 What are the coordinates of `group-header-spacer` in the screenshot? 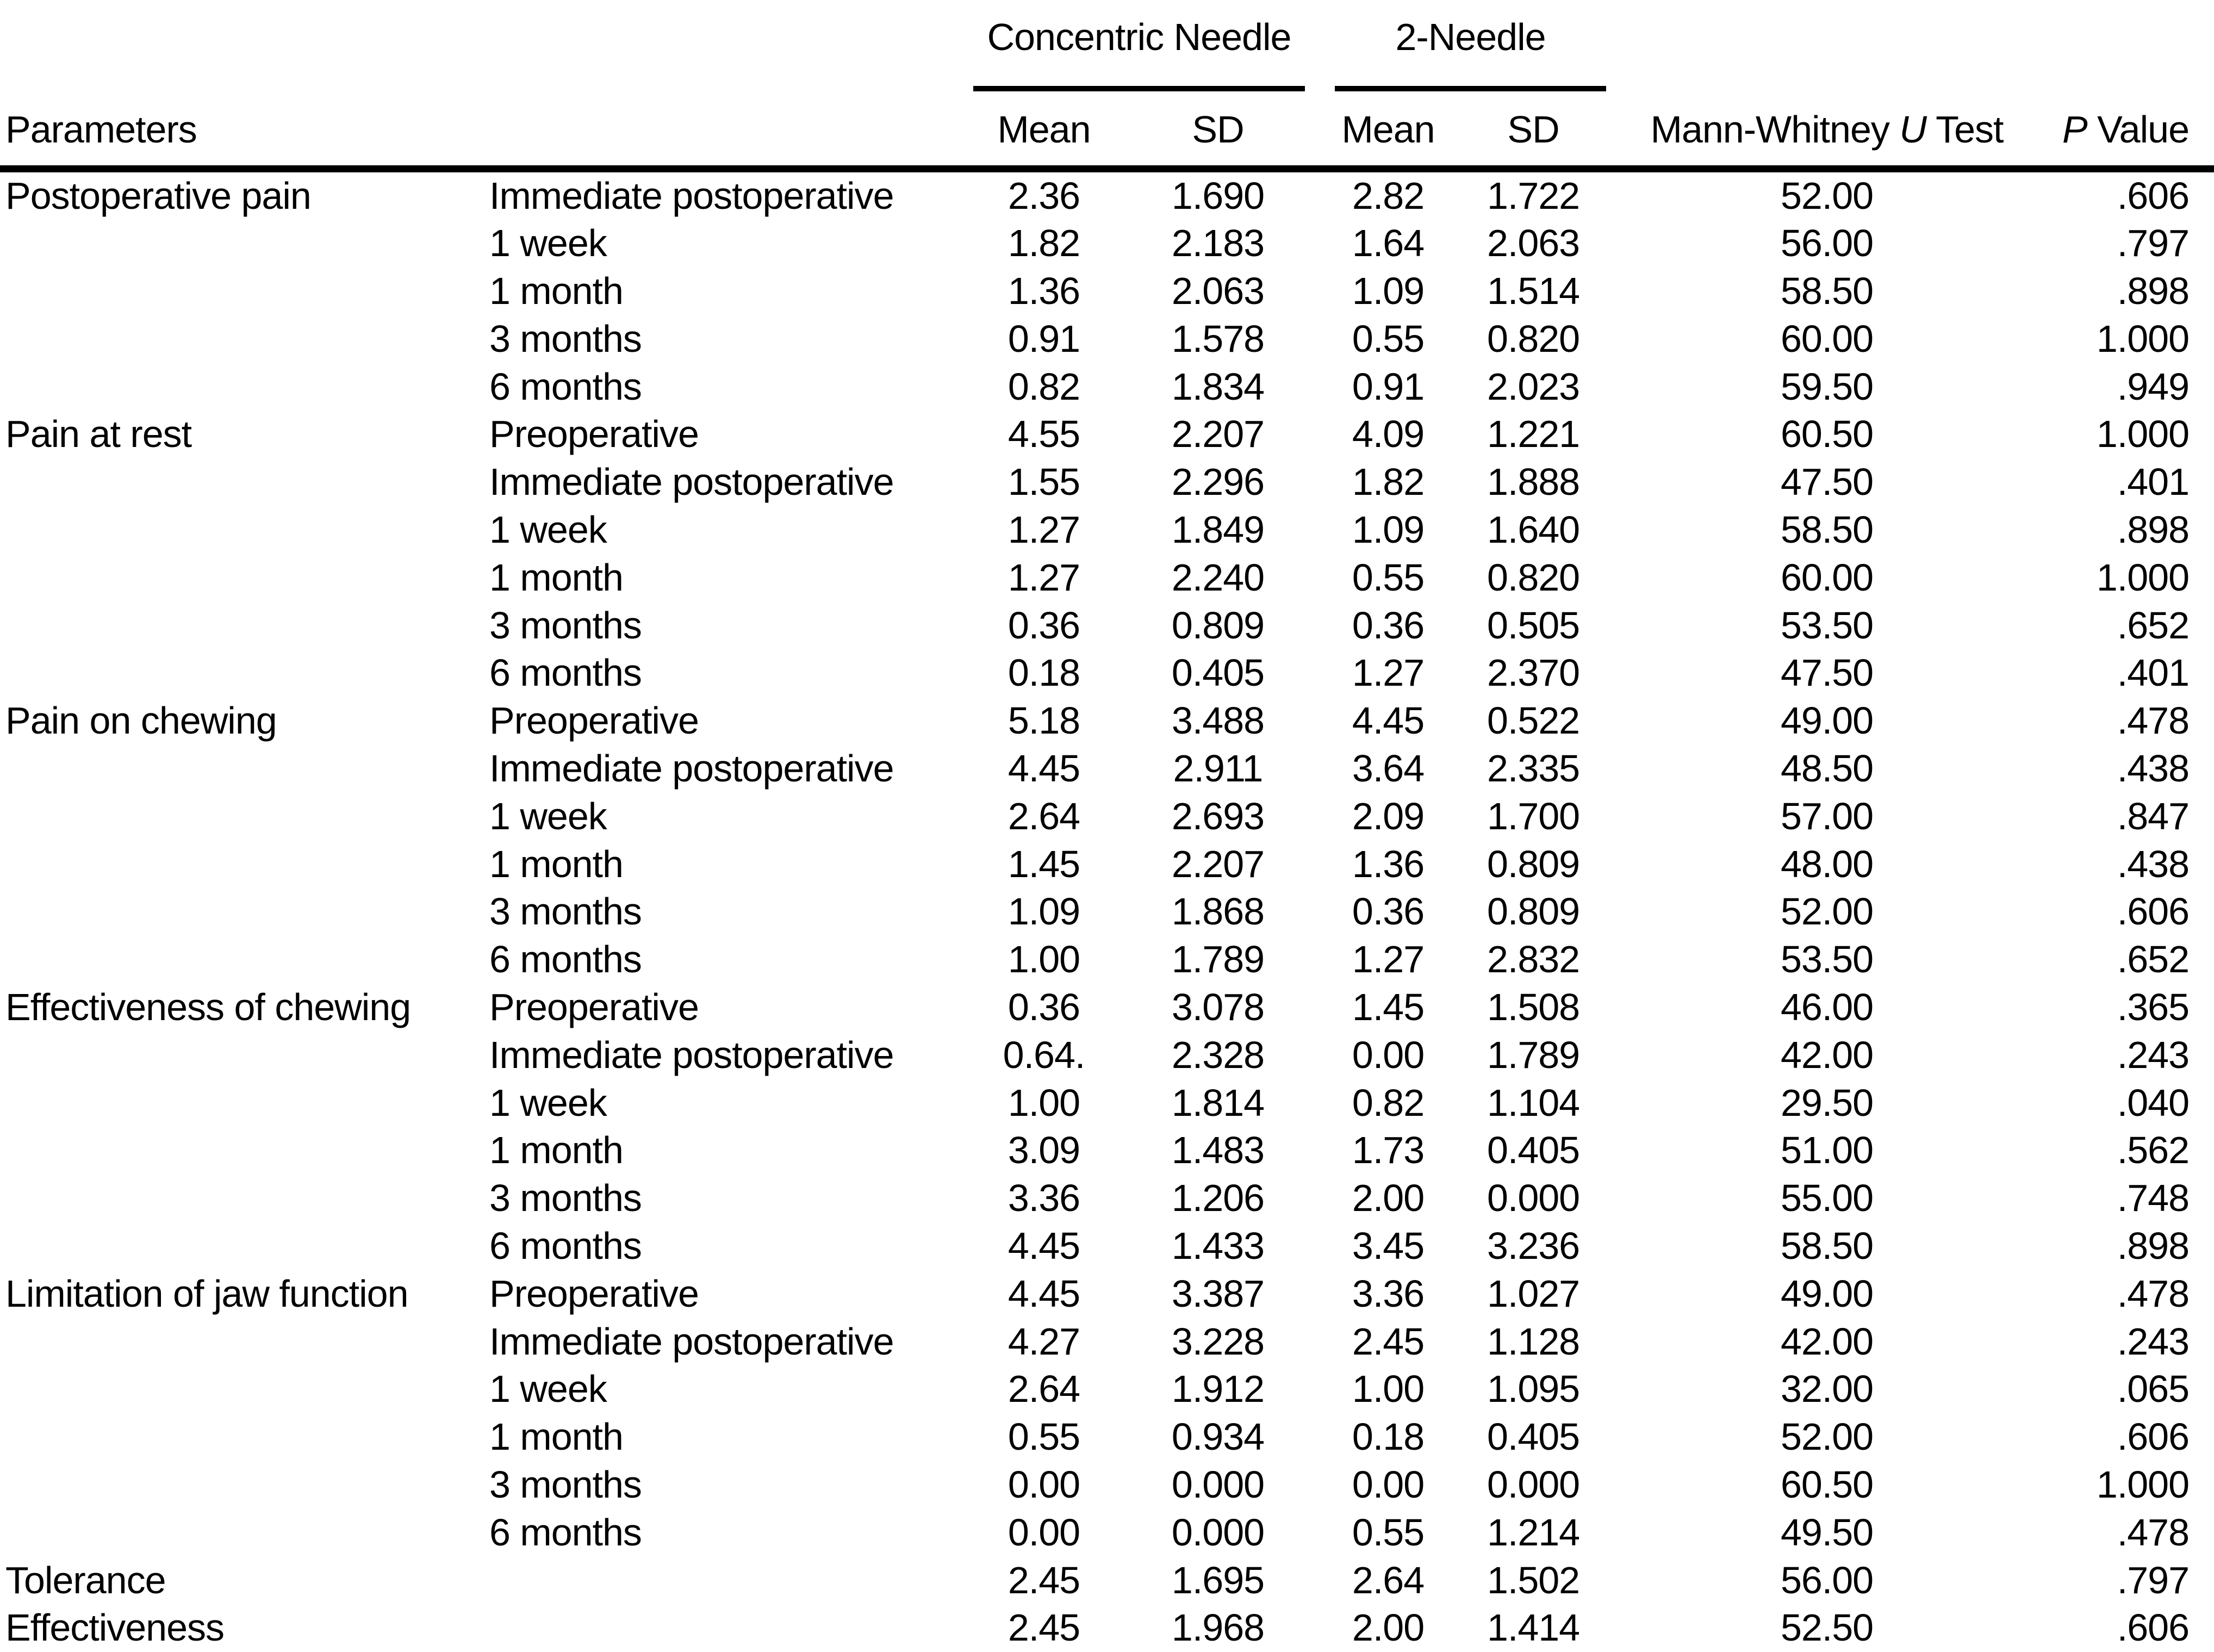 It's located at (484, 48).